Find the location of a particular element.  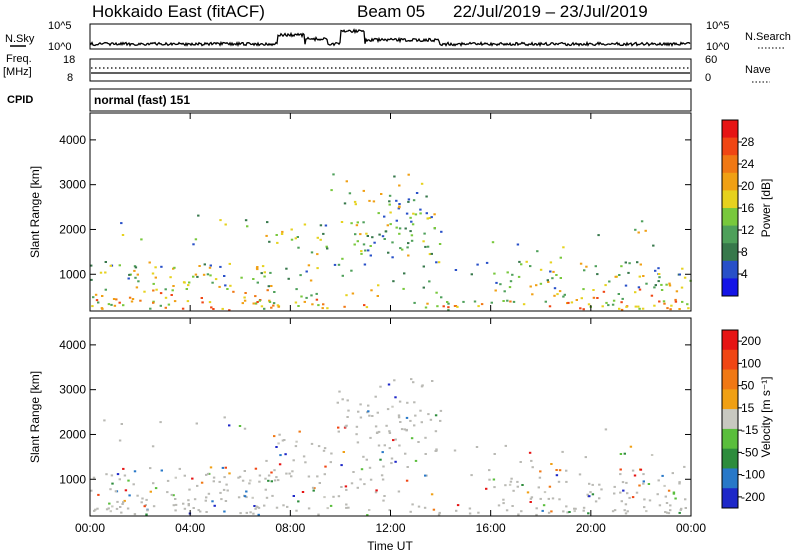

noise-line is located at coordinates (390, 38).